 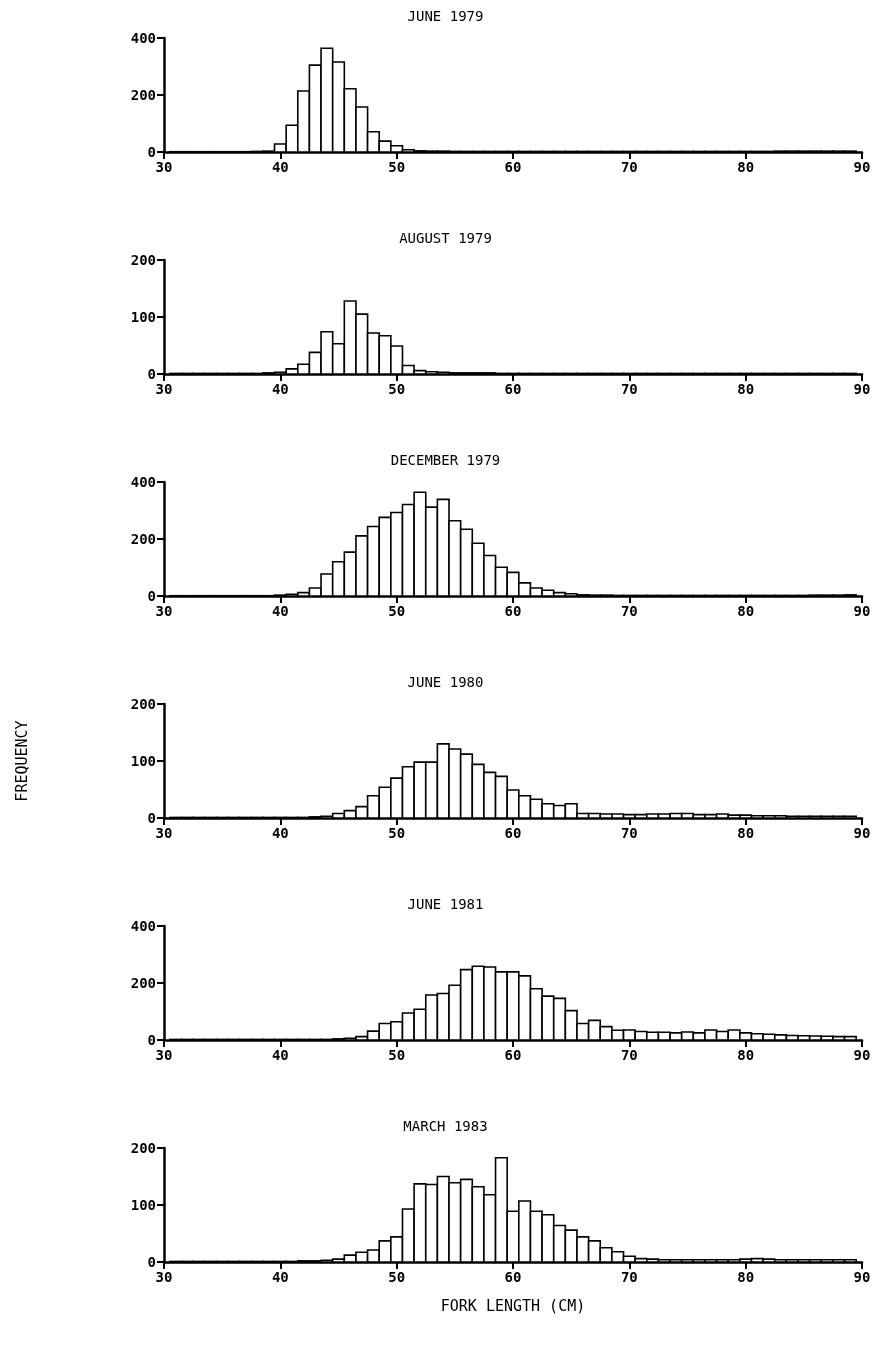 I want to click on chart-title: JUNE 1979, so click(x=445, y=16).